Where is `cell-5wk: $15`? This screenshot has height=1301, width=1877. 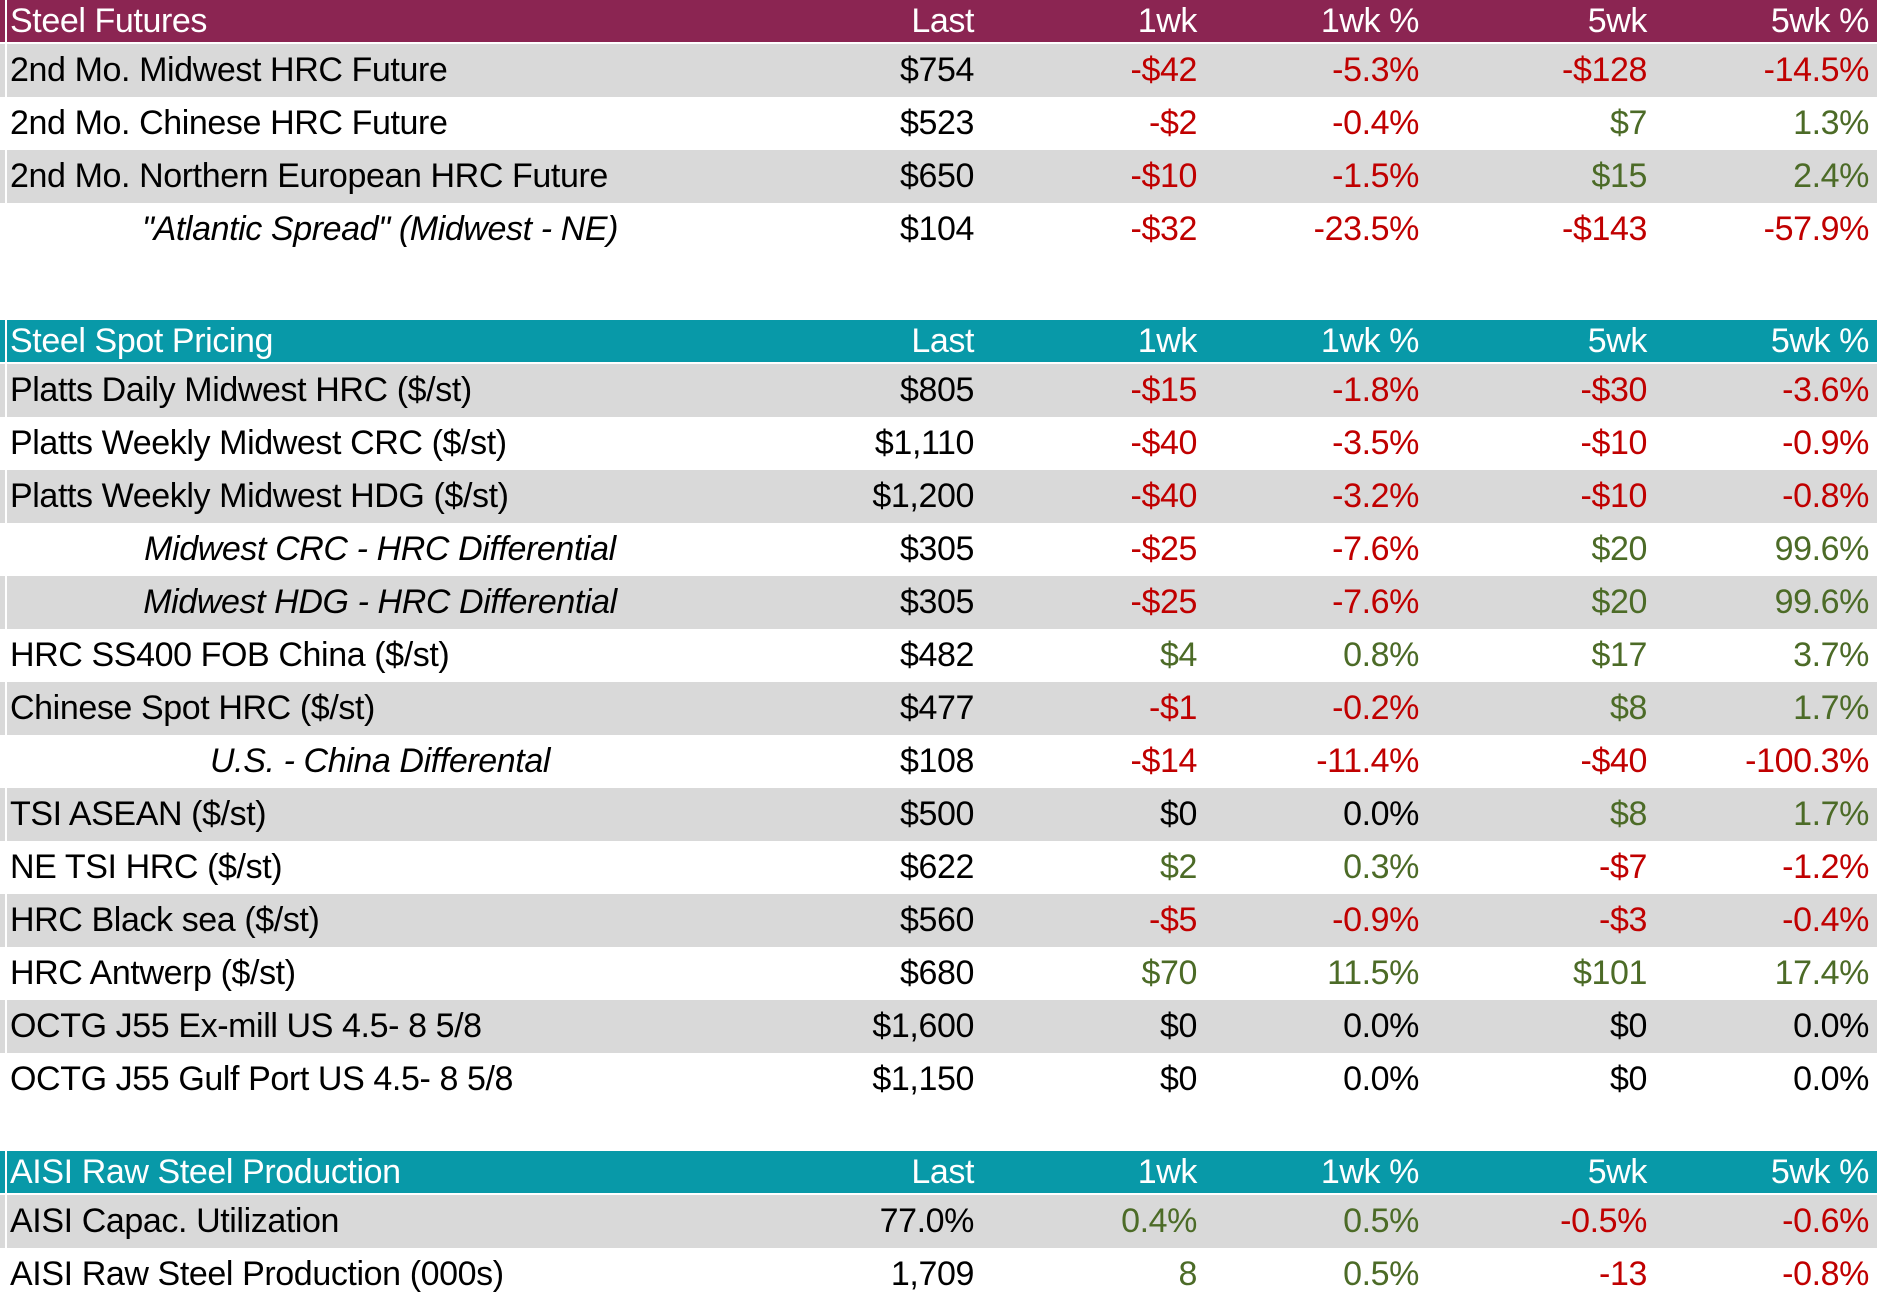 cell-5wk: $15 is located at coordinates (1619, 176).